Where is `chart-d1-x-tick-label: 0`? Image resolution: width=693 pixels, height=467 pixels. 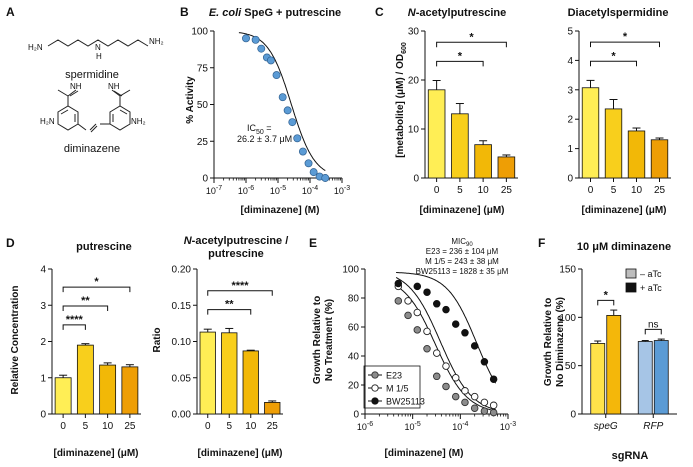 chart-d1-x-tick-label: 0 is located at coordinates (63, 426).